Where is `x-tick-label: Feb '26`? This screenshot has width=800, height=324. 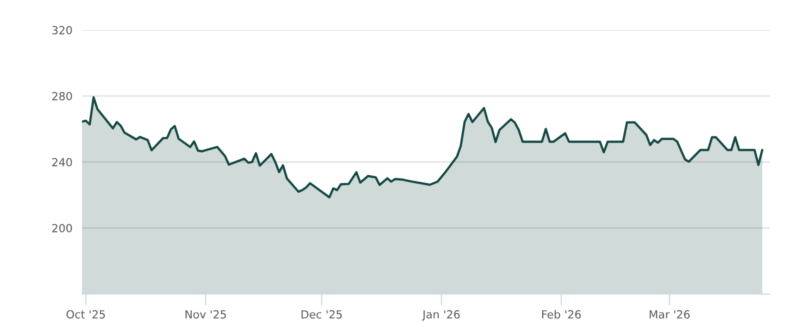 x-tick-label: Feb '26 is located at coordinates (561, 314).